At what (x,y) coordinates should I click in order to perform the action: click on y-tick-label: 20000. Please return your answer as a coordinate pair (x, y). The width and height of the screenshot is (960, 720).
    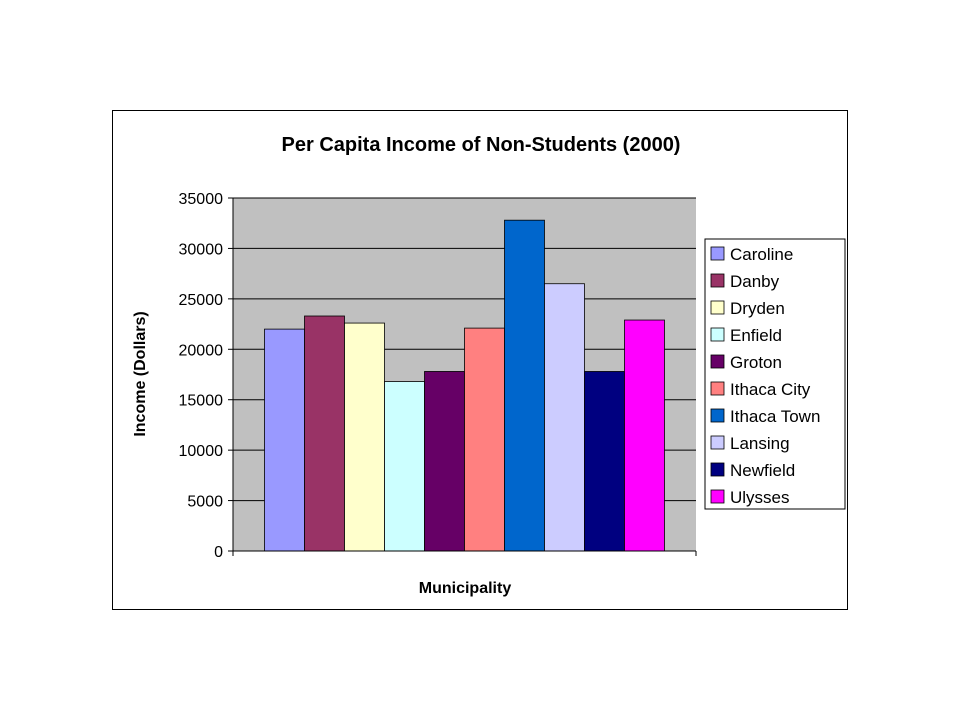
    Looking at the image, I should click on (201, 350).